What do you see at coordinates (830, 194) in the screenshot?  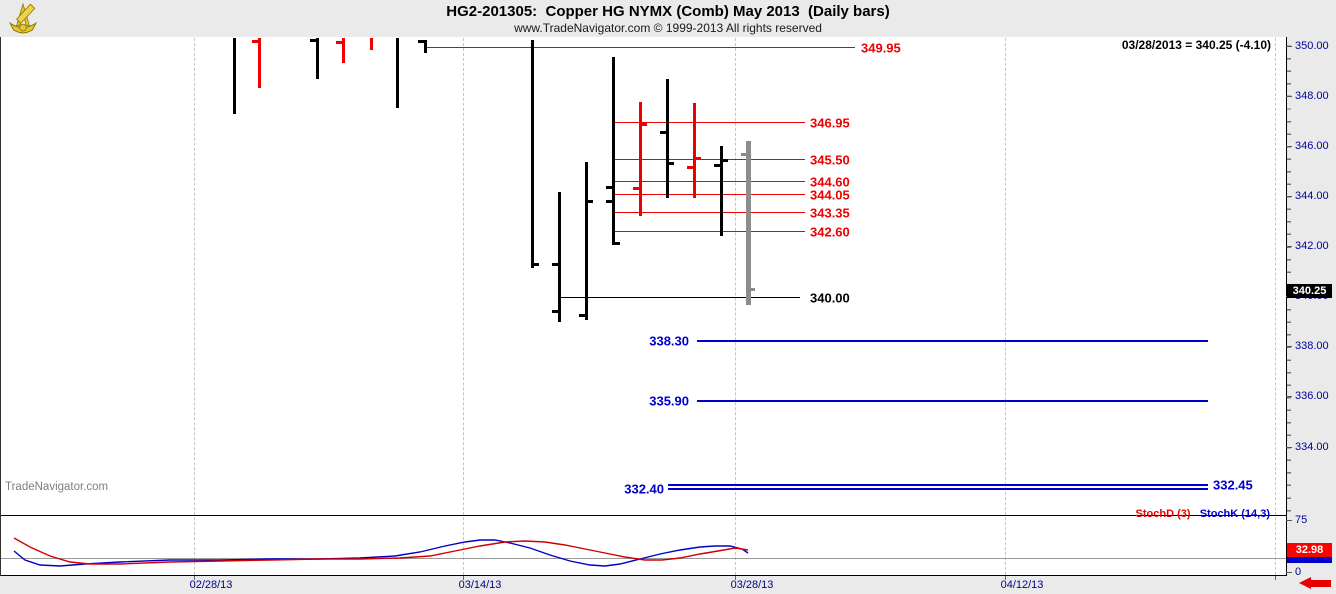 I see `price-level-label: 344.05` at bounding box center [830, 194].